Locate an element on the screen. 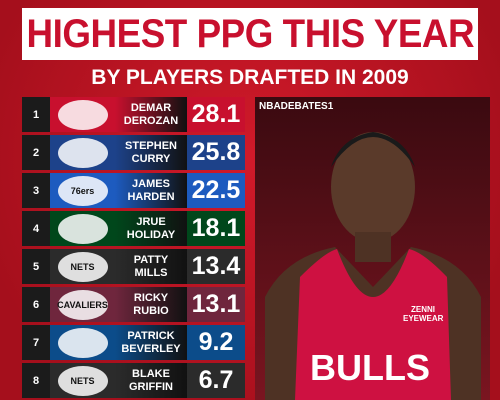  neck is located at coordinates (373, 247).